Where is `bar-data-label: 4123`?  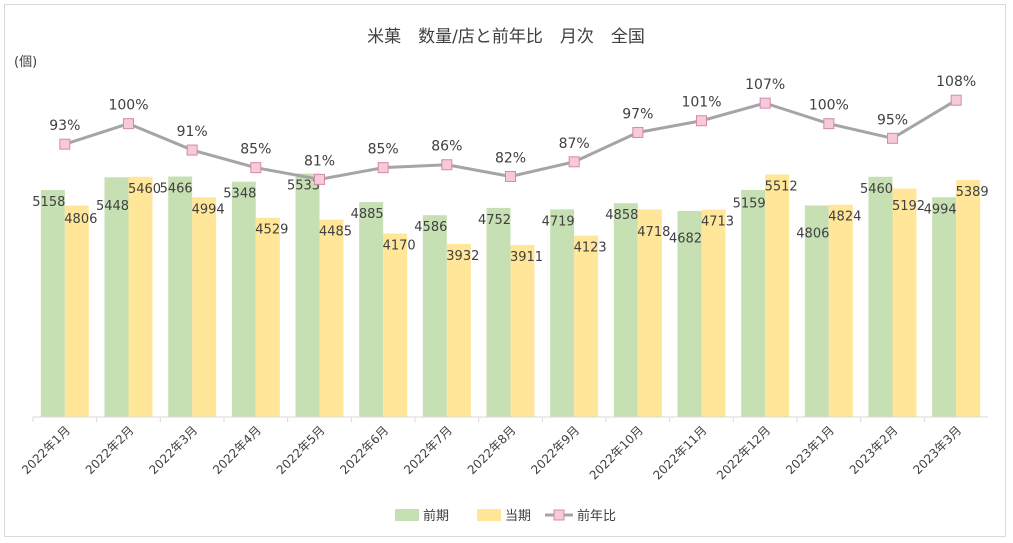 bar-data-label: 4123 is located at coordinates (590, 248).